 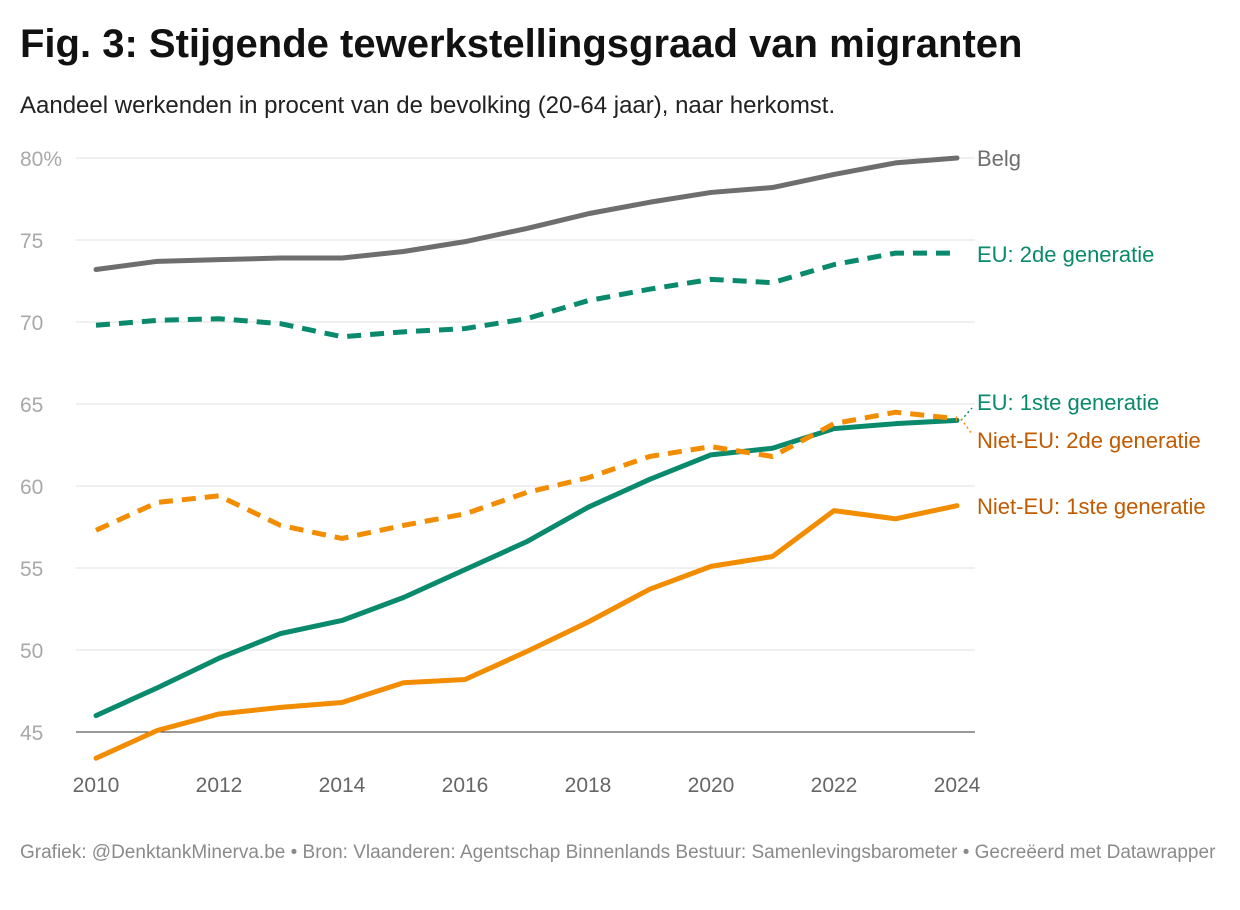 I want to click on x-tick-label: 2010, so click(x=96, y=785).